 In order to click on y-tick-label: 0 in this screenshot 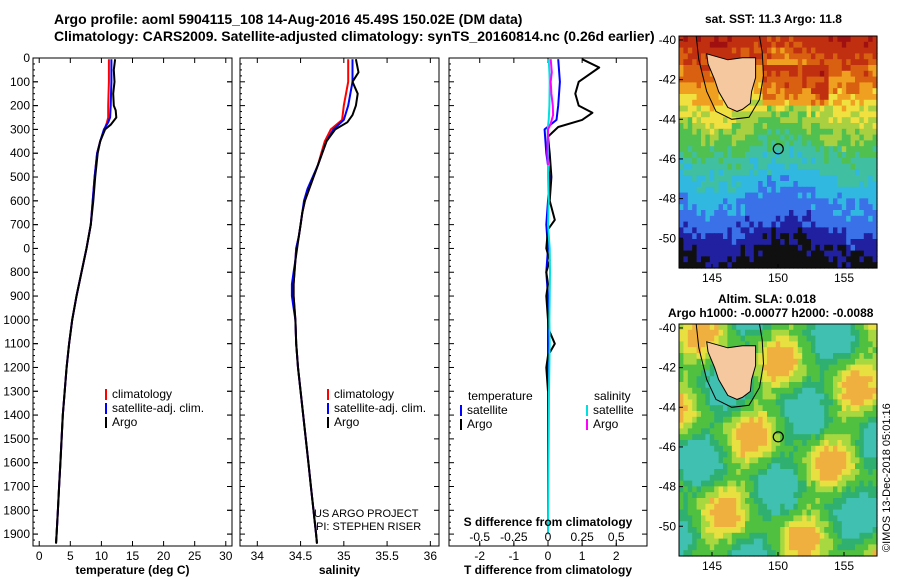, I will do `click(26, 58)`.